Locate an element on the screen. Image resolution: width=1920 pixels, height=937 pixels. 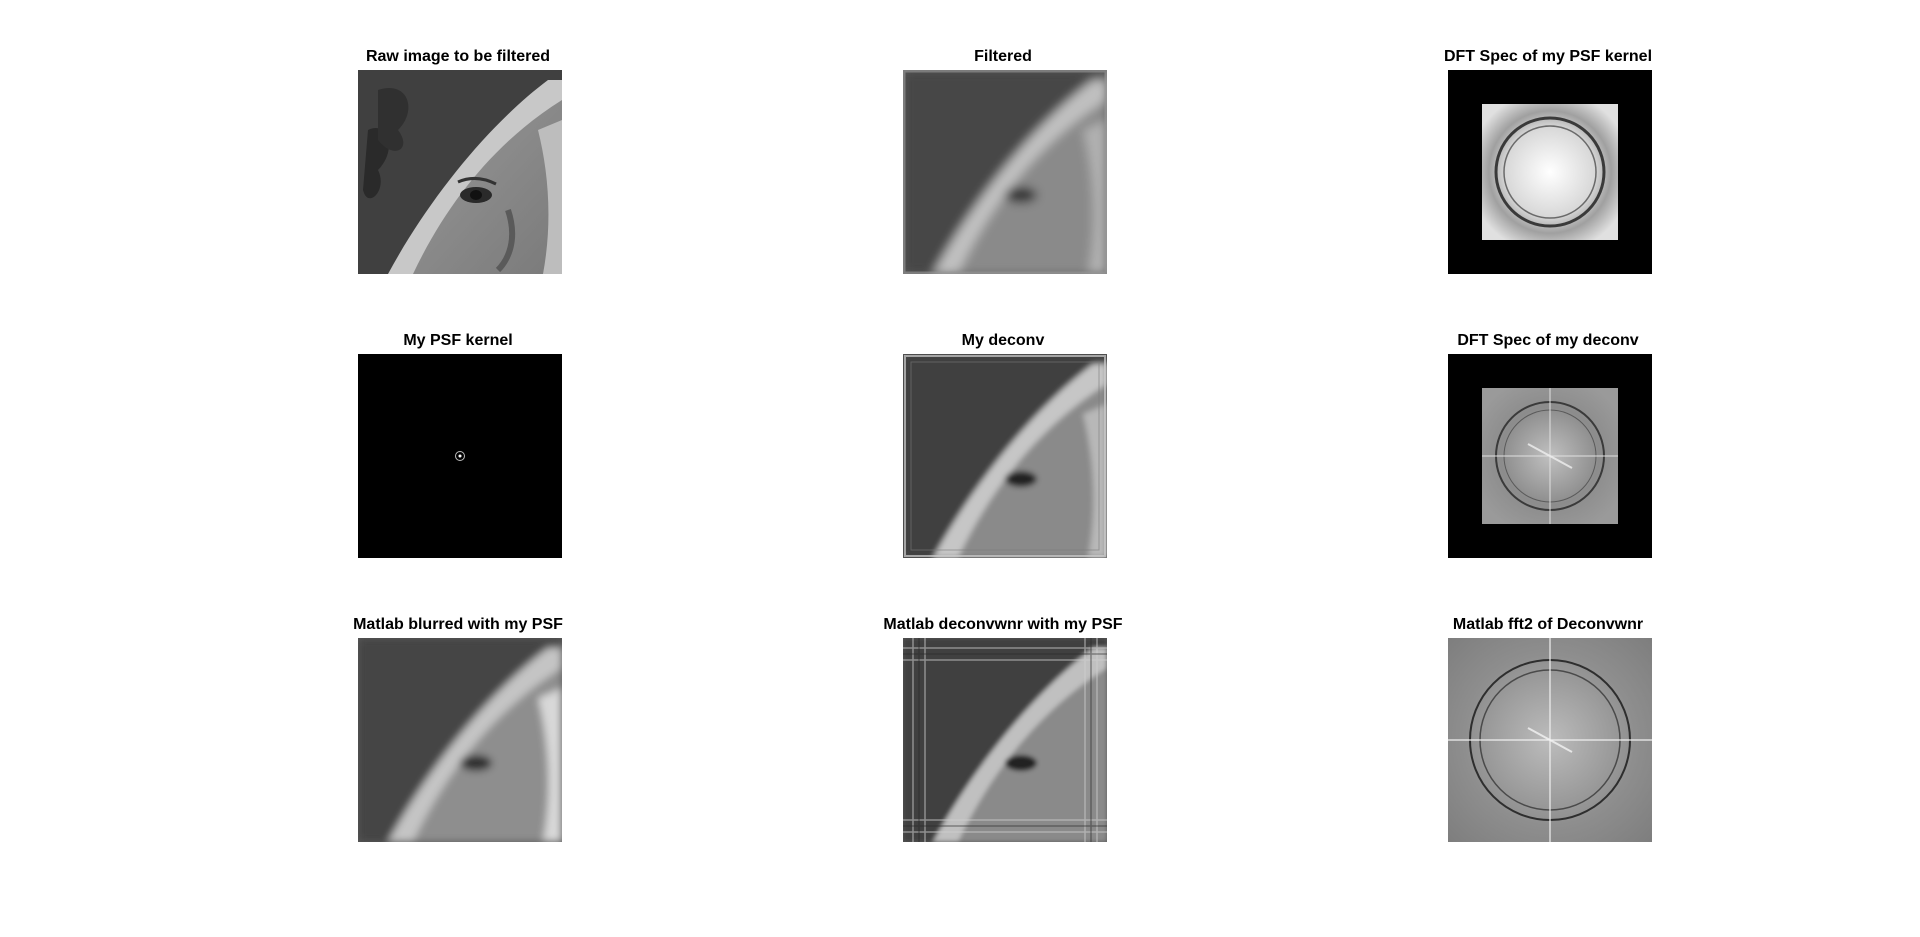
subplot-title: Raw image to be filtered is located at coordinates (458, 56).